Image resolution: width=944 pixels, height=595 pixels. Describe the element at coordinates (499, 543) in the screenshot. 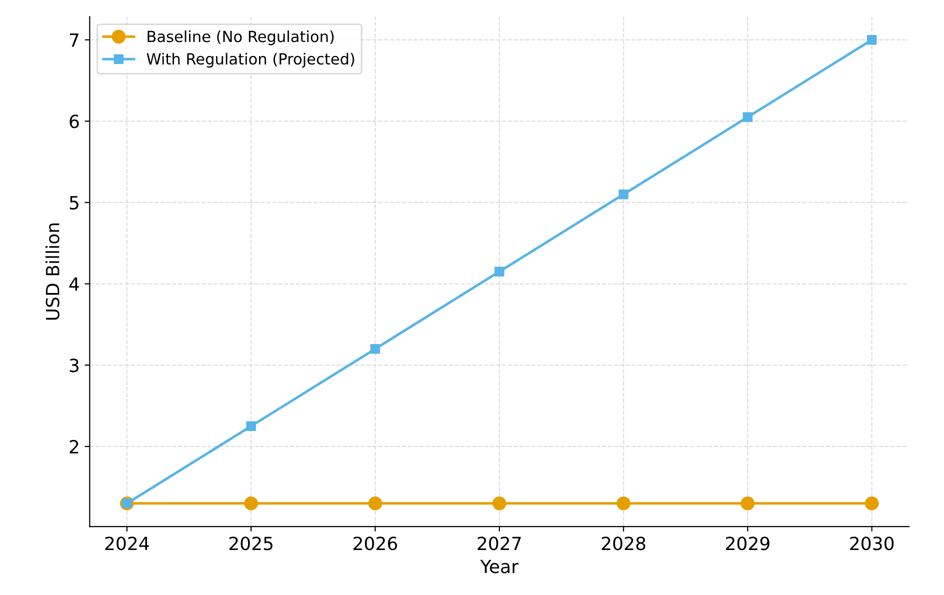

I see `x-tick-label: 2027` at that location.